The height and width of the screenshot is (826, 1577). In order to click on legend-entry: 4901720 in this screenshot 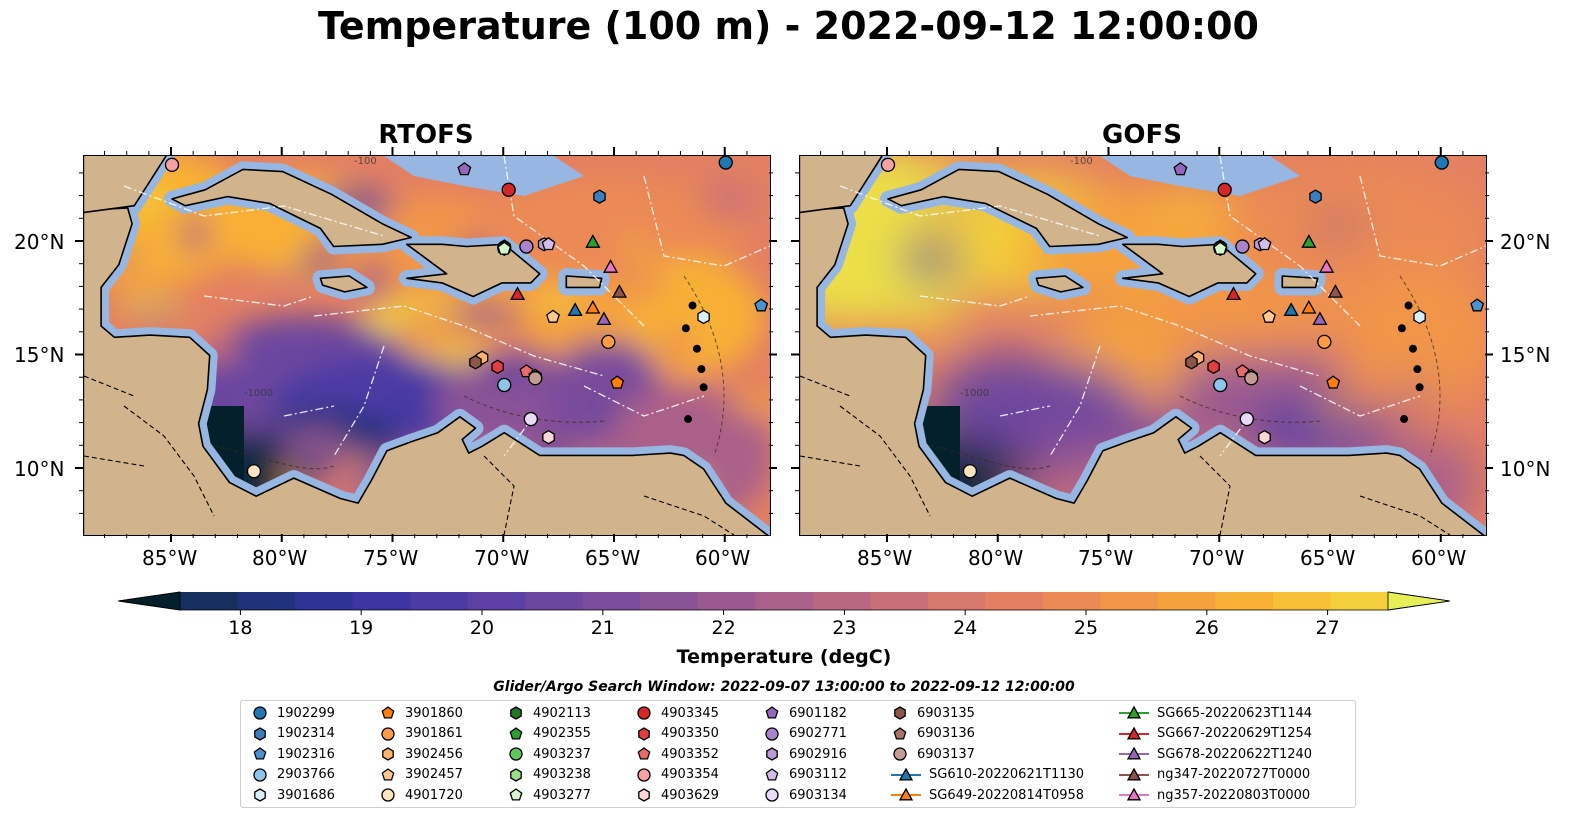, I will do `click(421, 795)`.